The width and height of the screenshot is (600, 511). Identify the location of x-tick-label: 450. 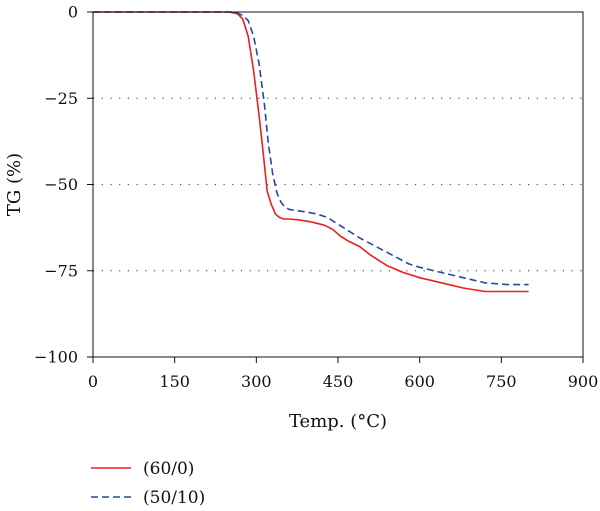
(338, 381).